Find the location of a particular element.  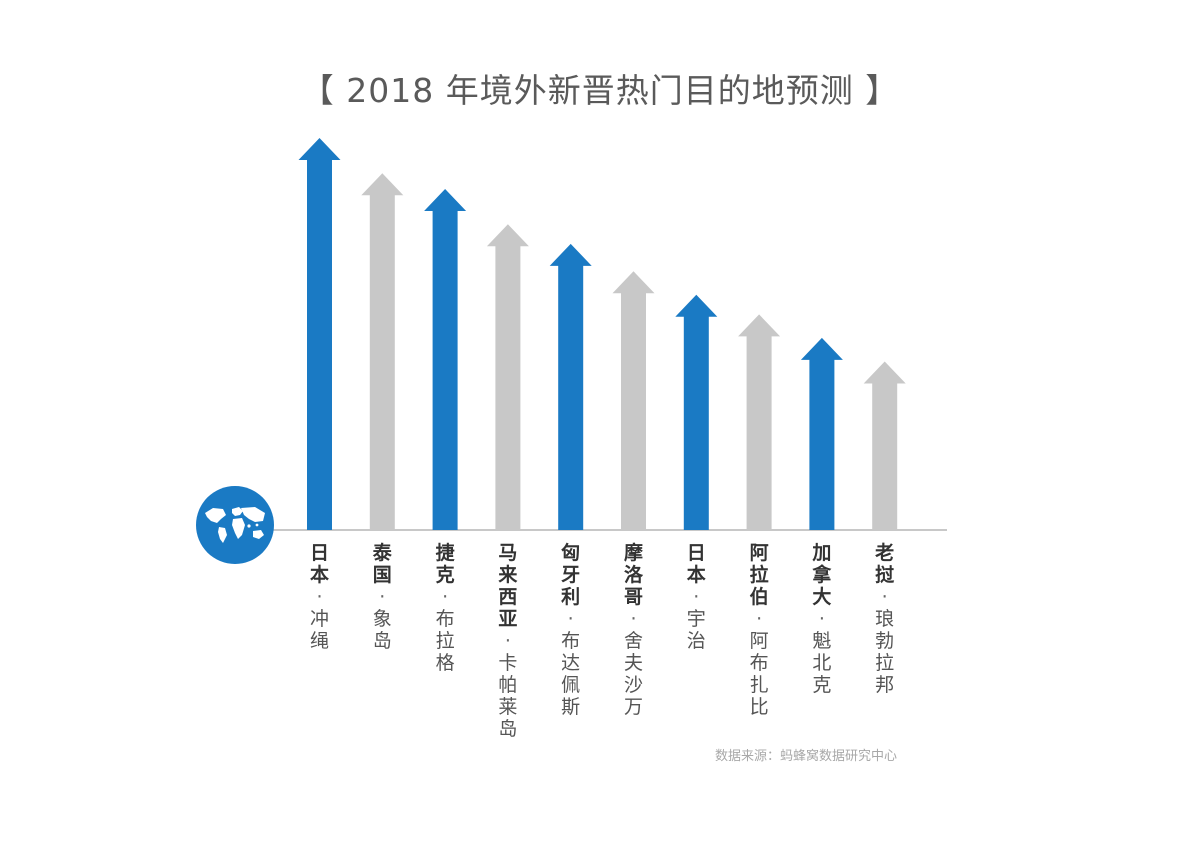

category-label: 泰国 · 象岛 is located at coordinates (382, 597).